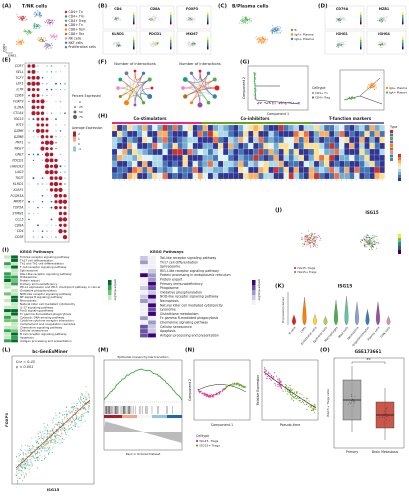  Describe the element at coordinates (79, 149) in the screenshot. I see `legend-label: -1` at that location.